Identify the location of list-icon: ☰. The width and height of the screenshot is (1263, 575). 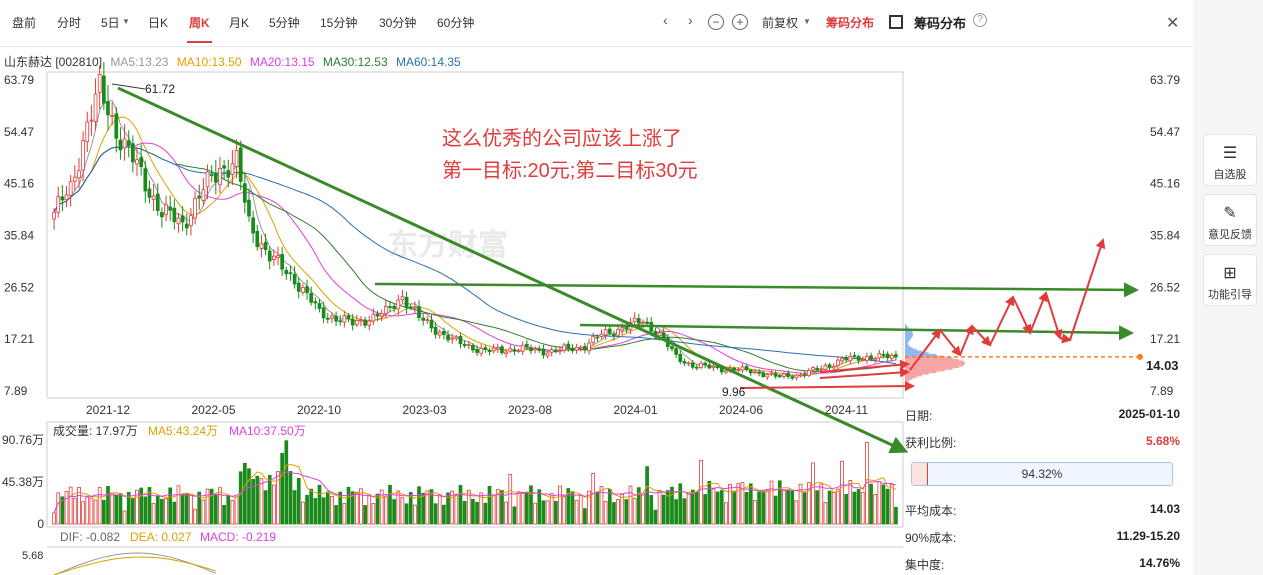
(1230, 153).